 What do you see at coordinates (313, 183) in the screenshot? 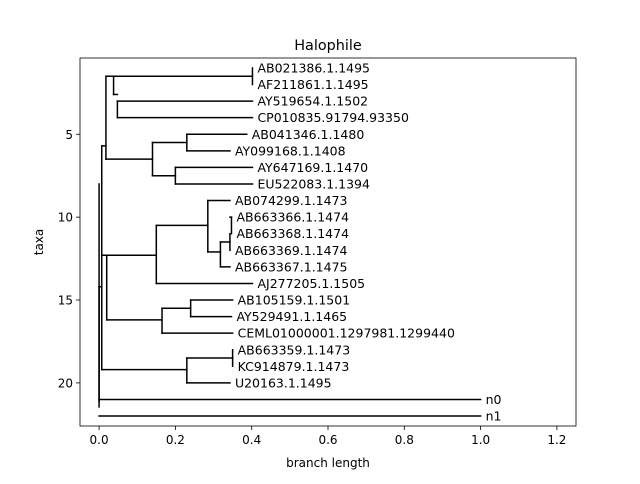
I see `leaf-label: EU522083.1.1394` at bounding box center [313, 183].